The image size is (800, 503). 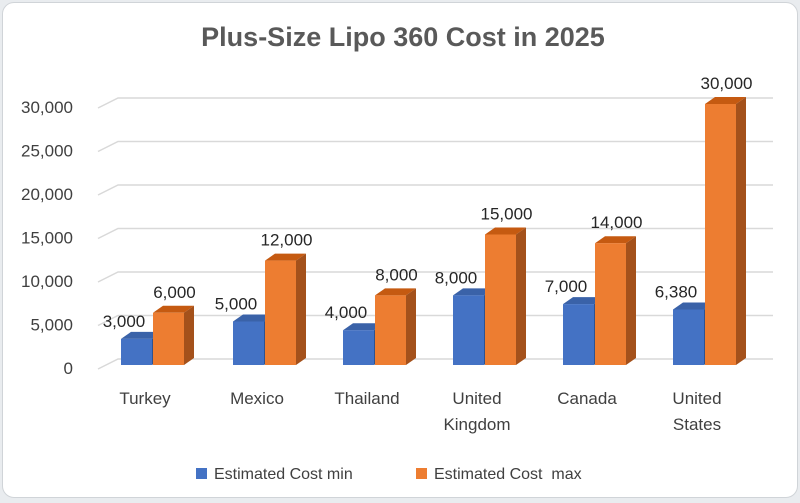 I want to click on data-label-min: 8,000, so click(x=456, y=277).